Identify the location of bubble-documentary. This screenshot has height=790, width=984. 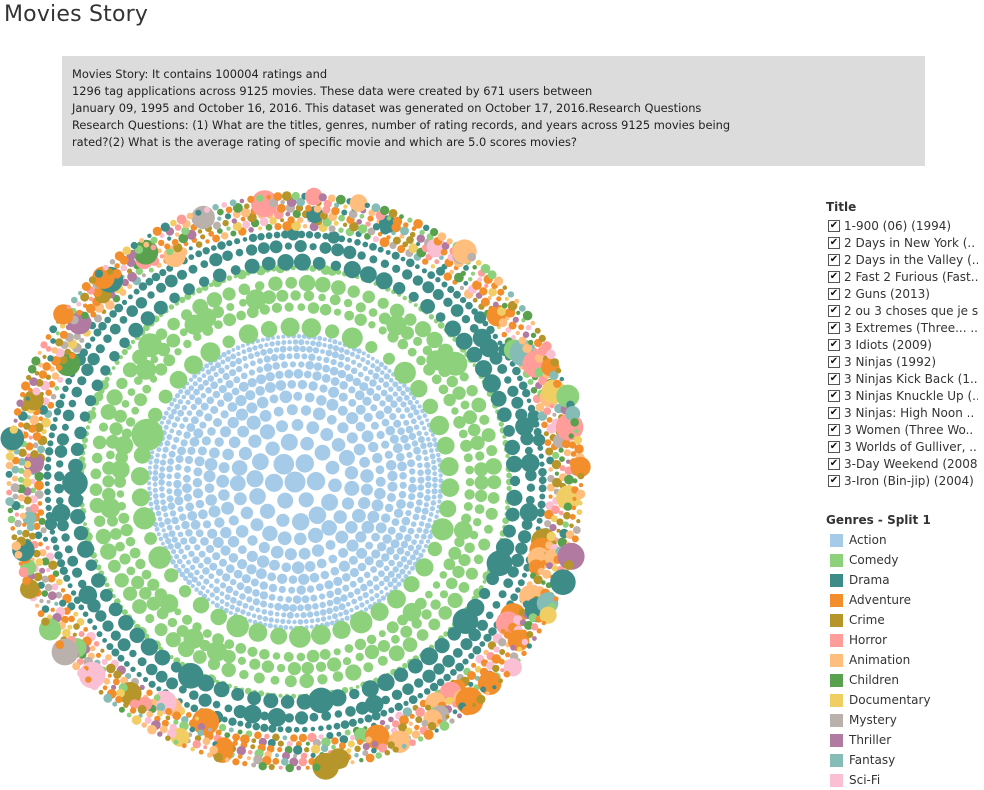
(554, 519).